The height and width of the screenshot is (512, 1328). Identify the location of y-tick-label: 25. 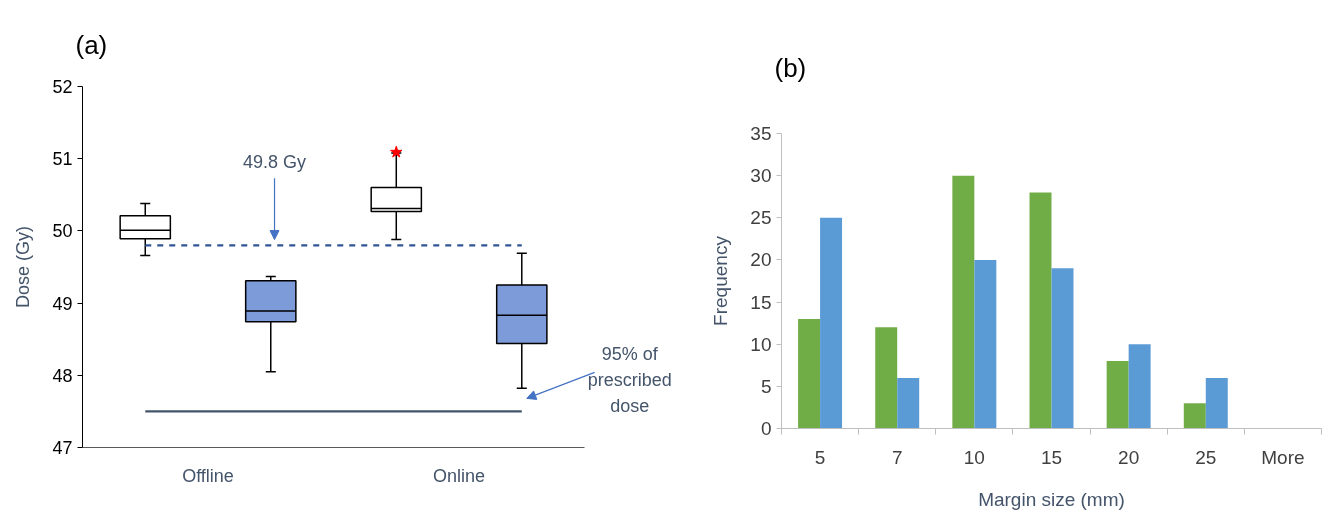
(761, 218).